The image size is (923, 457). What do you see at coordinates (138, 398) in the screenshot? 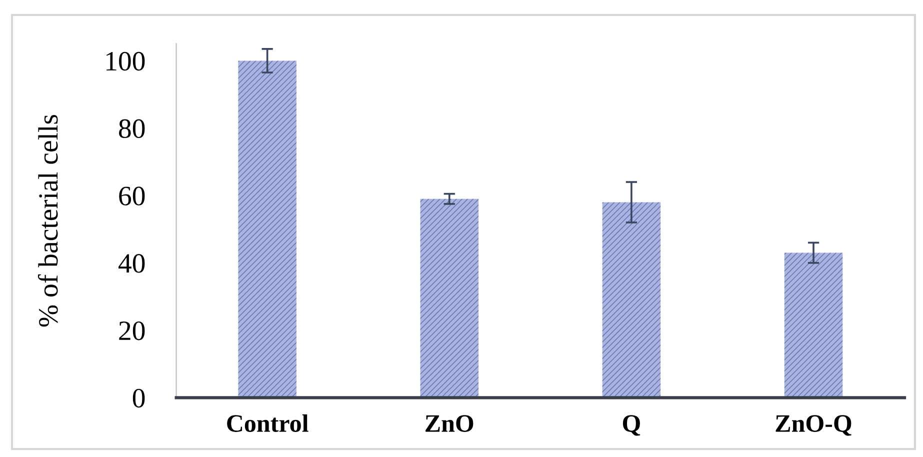
I see `y-tick-label: 0` at bounding box center [138, 398].